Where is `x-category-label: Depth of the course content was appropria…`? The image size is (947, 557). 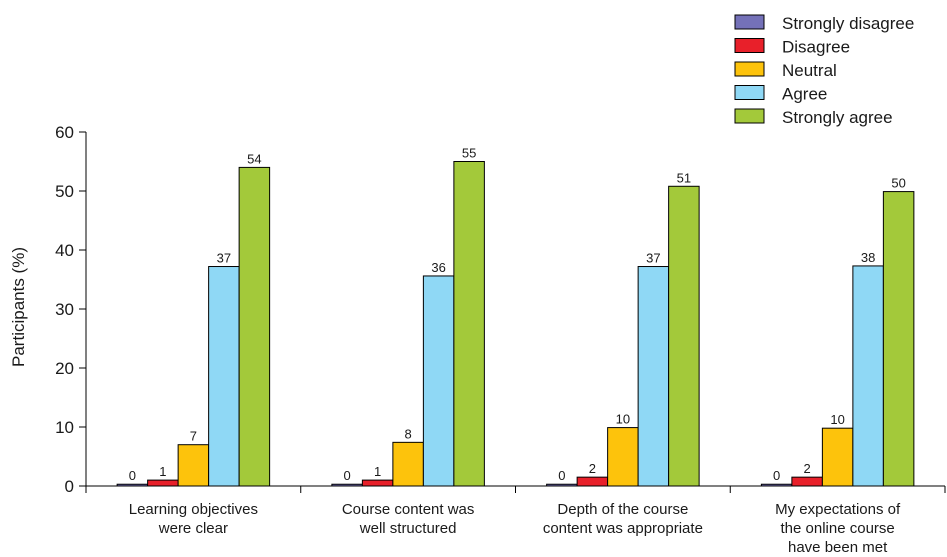
x-category-label: Depth of the course content was appropria… is located at coordinates (623, 519).